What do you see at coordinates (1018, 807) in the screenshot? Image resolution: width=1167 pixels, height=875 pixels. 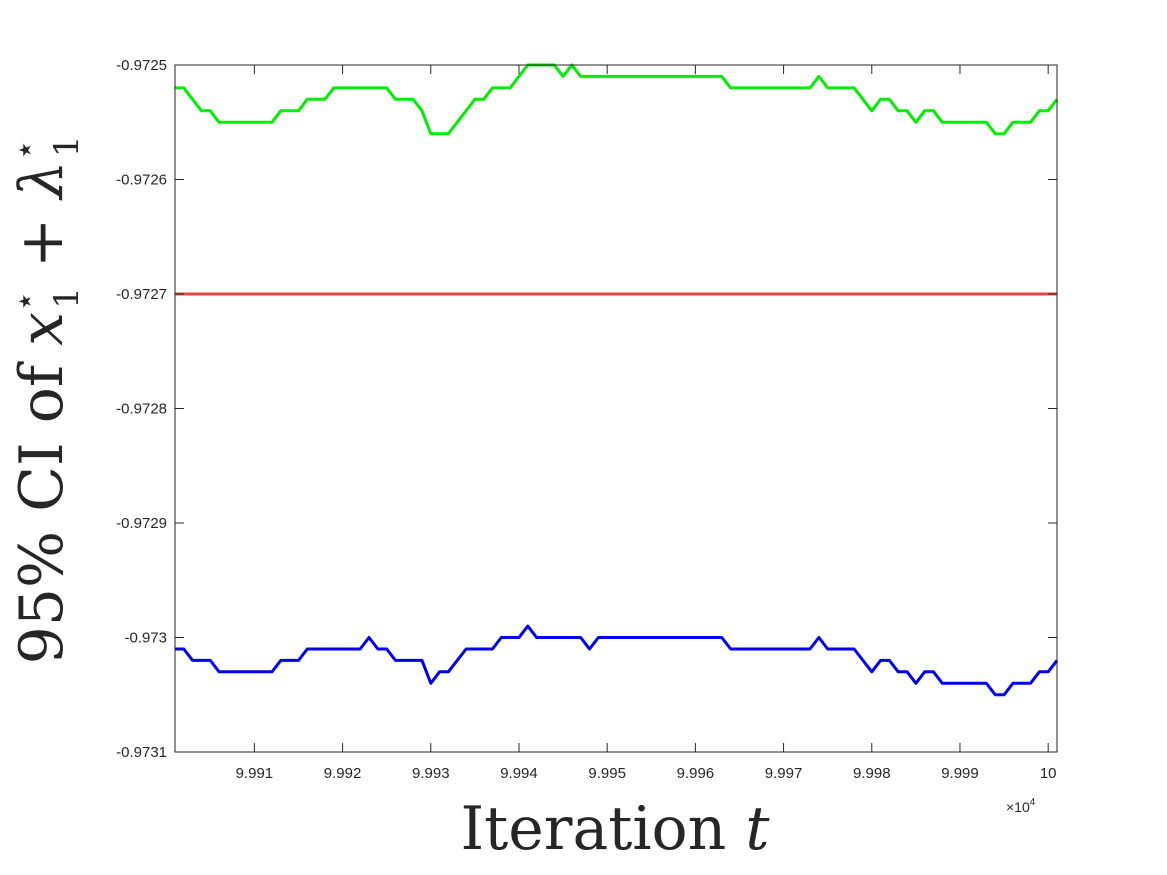 I see `x-multiplier-base: ×10` at bounding box center [1018, 807].